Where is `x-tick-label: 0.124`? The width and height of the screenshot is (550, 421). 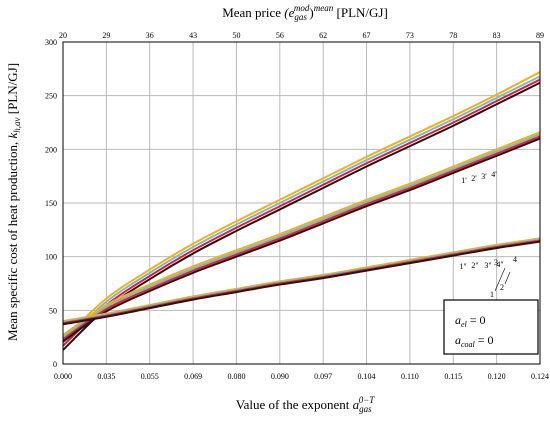
x-tick-label: 0.124 is located at coordinates (540, 376).